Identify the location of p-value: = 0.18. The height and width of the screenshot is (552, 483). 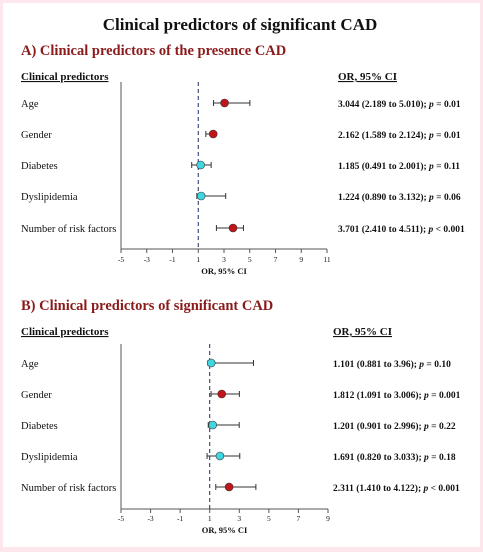
(442, 458).